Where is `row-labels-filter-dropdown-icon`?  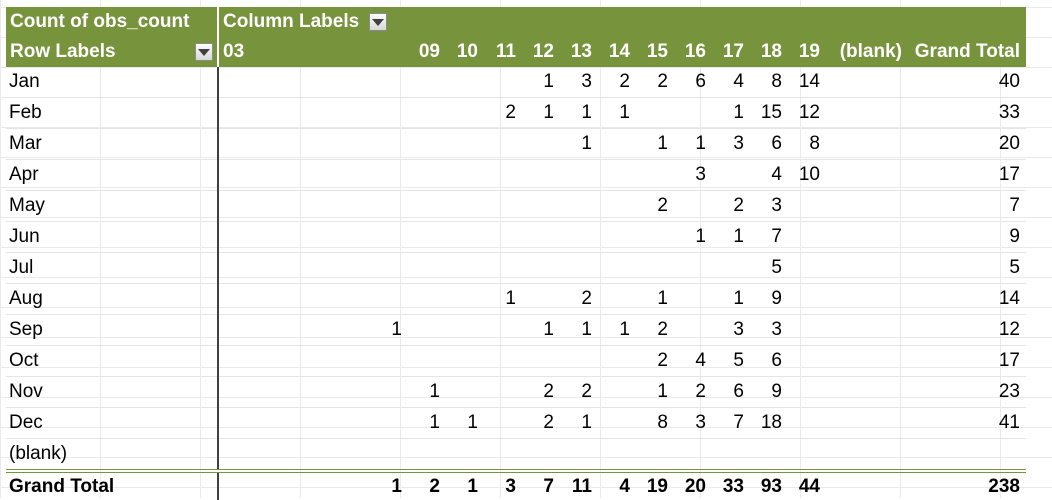 row-labels-filter-dropdown-icon is located at coordinates (204, 52).